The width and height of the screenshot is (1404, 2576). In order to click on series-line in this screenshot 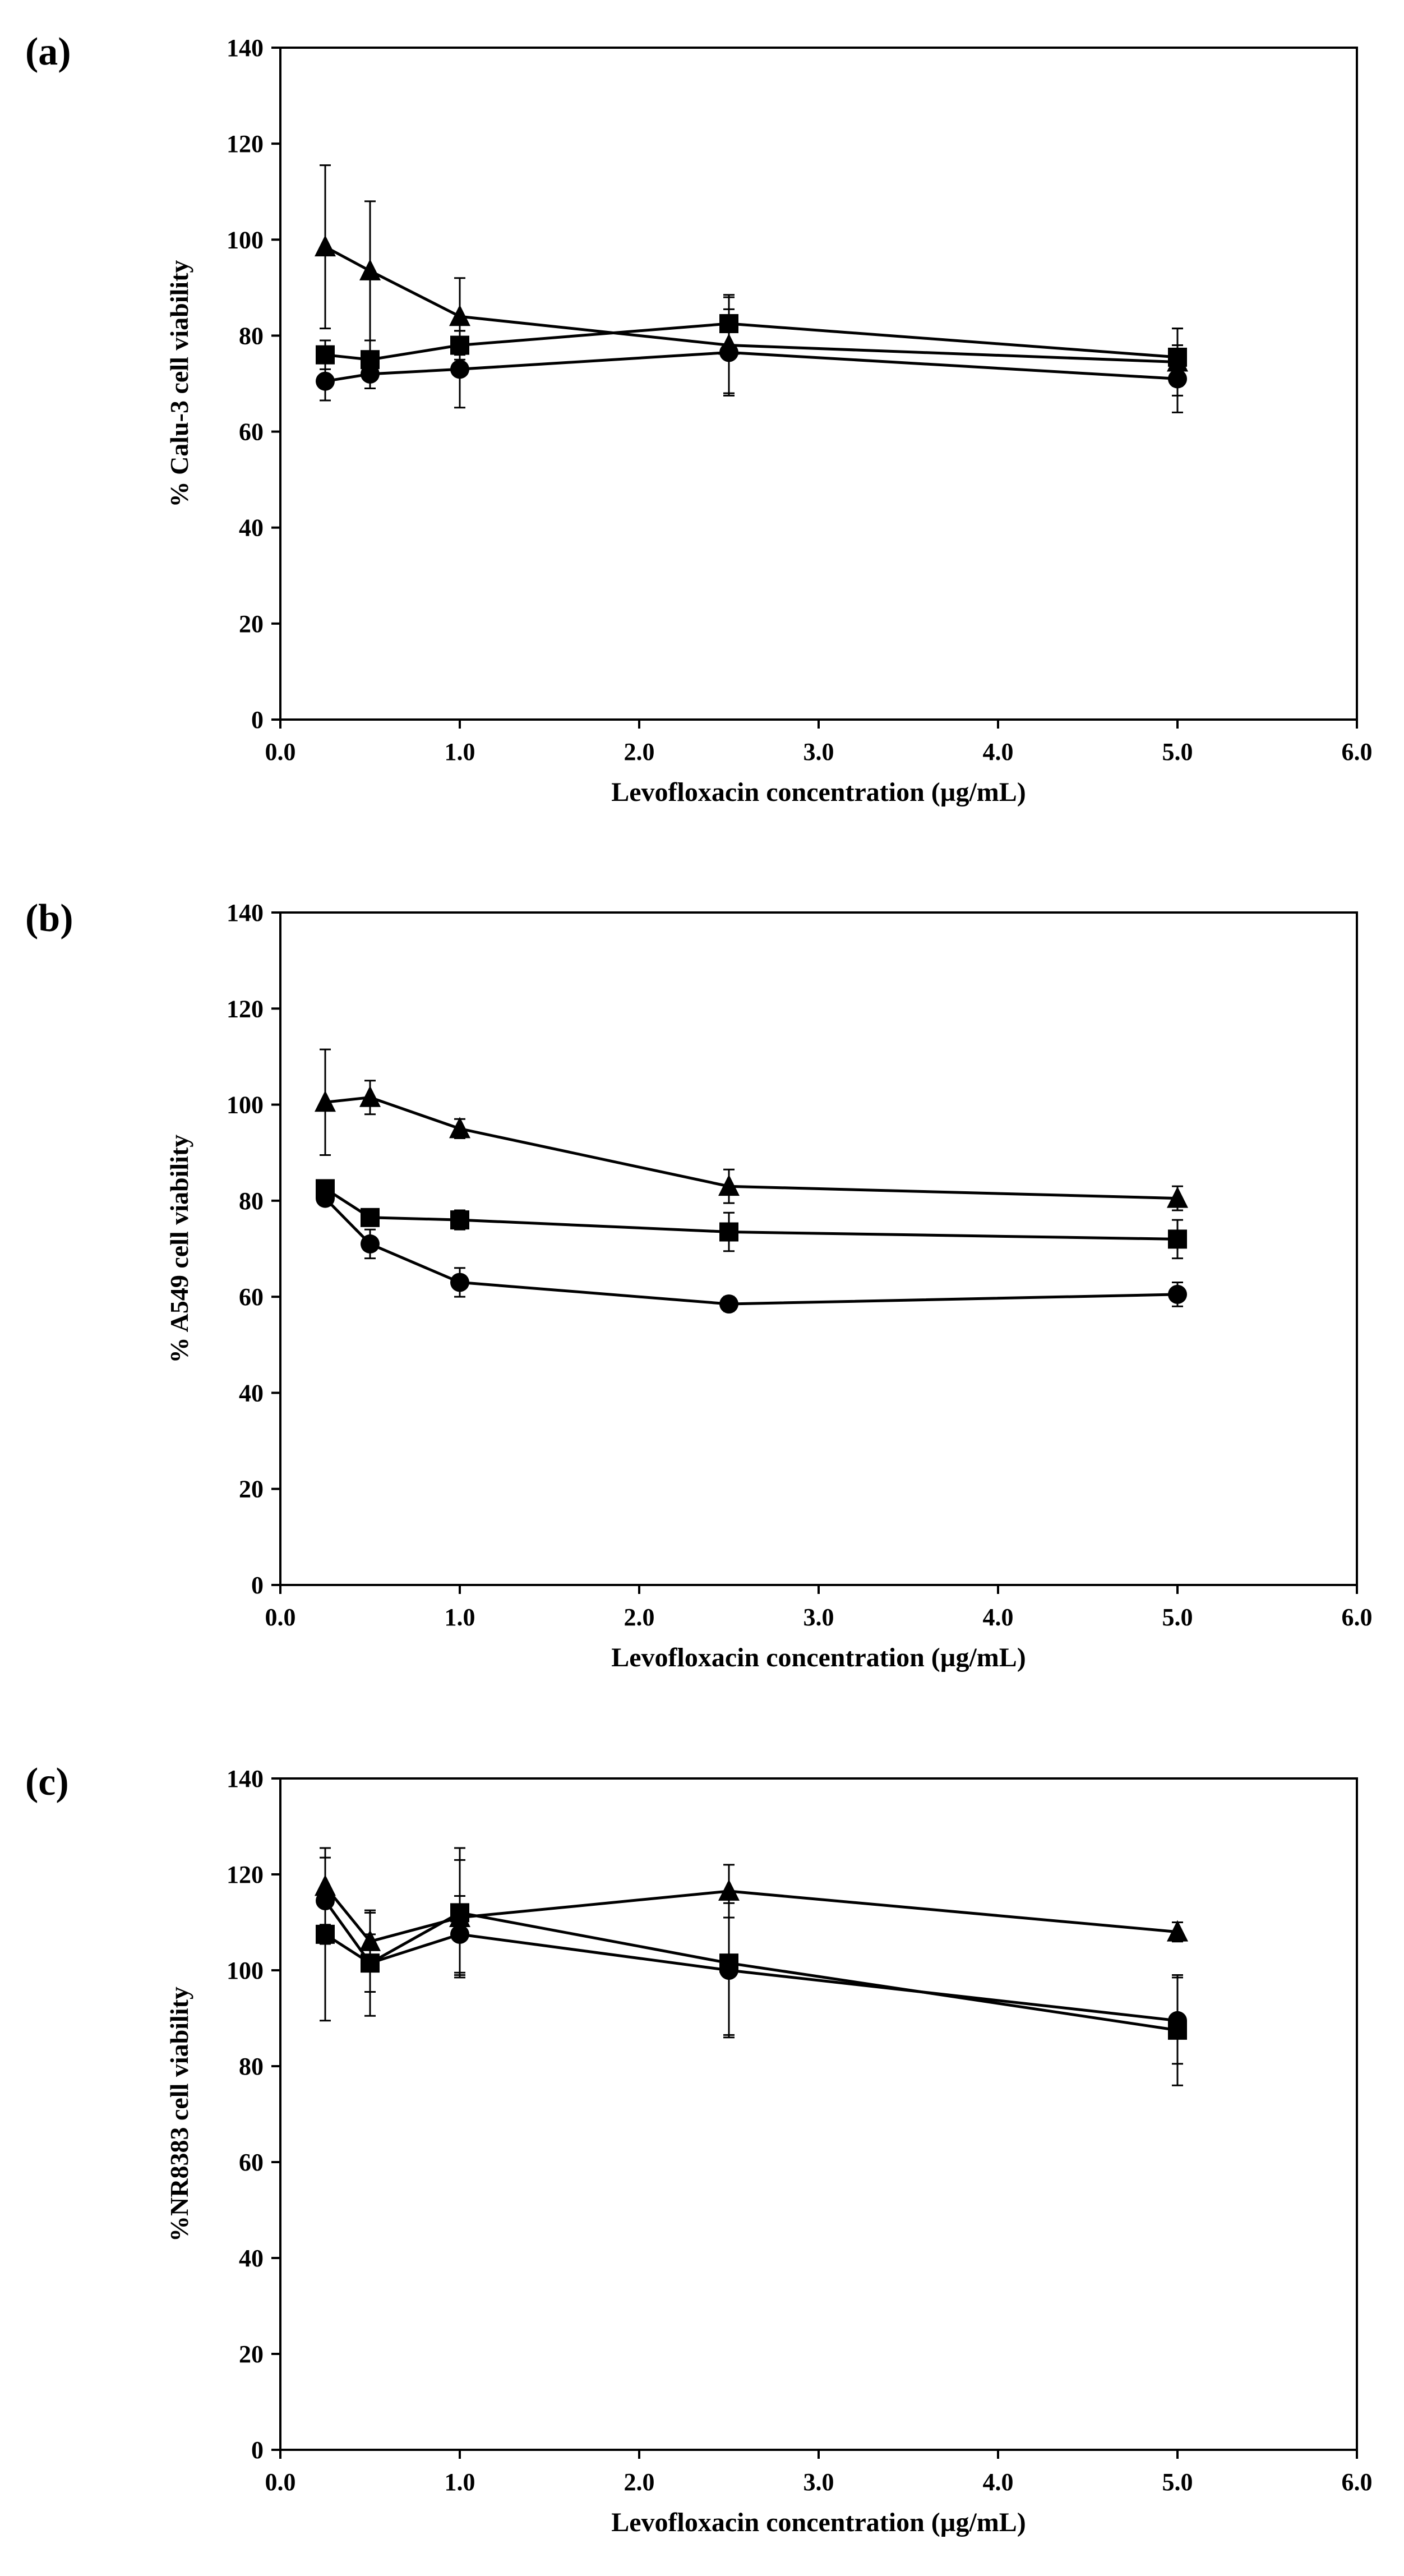, I will do `click(751, 1148)`.